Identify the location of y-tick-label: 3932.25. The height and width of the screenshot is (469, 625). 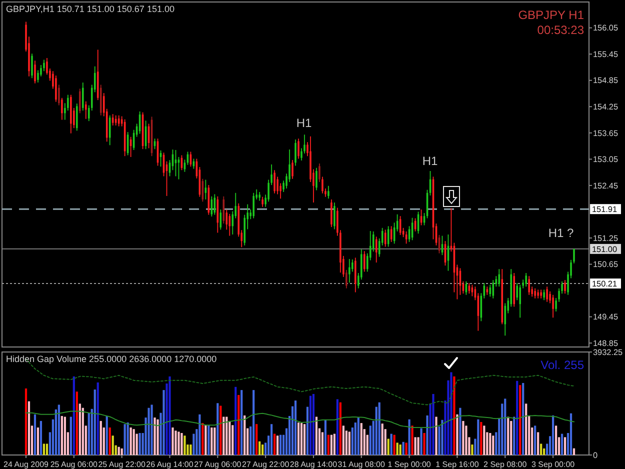
(608, 352).